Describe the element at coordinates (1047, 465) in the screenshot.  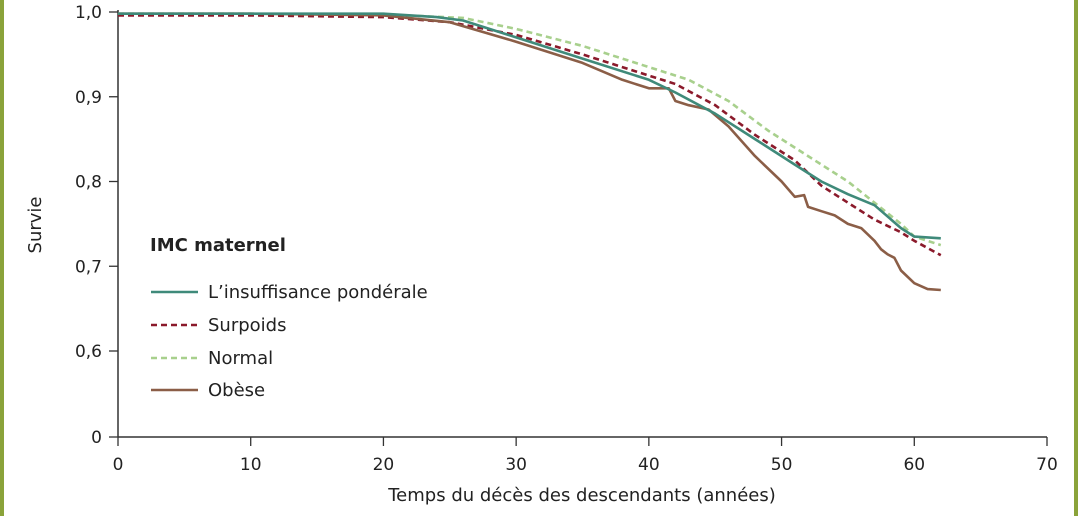
I see `x-tick-label: 70` at that location.